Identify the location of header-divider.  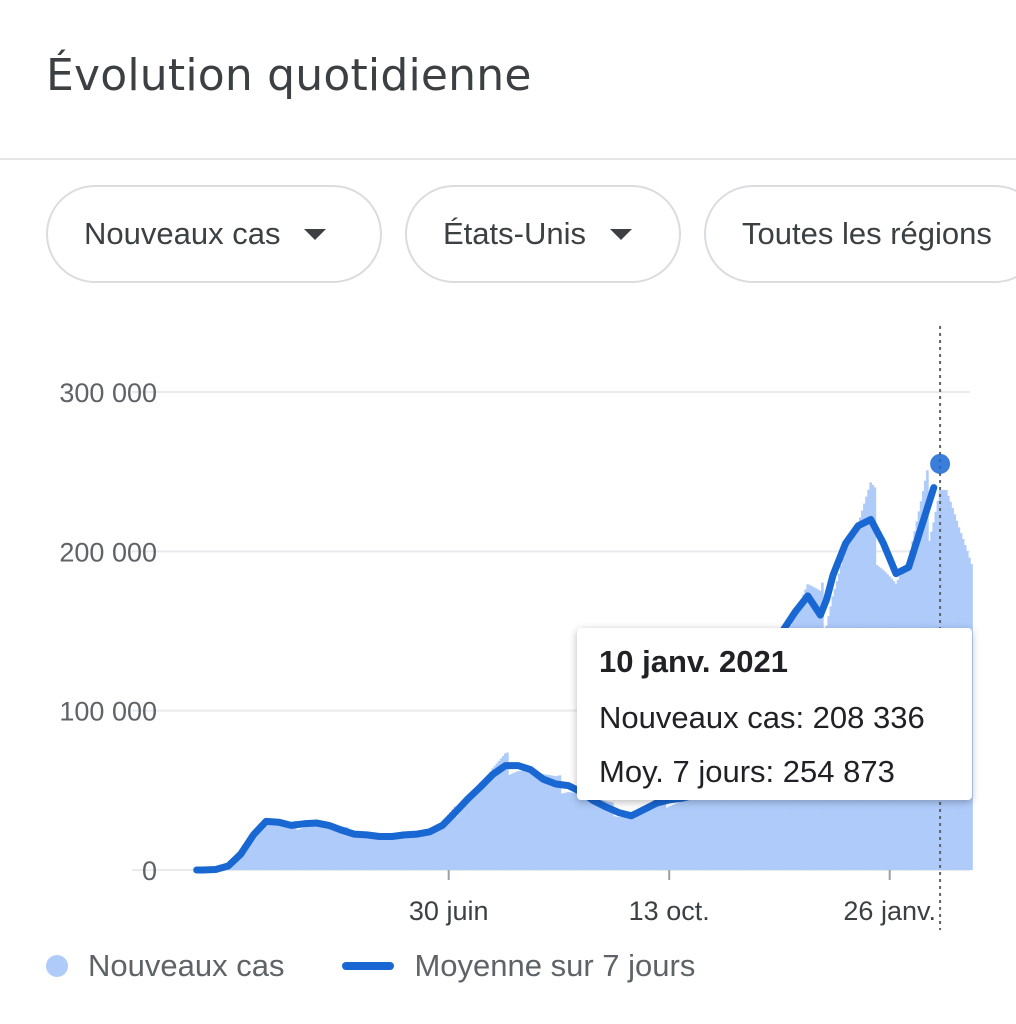
(508, 159).